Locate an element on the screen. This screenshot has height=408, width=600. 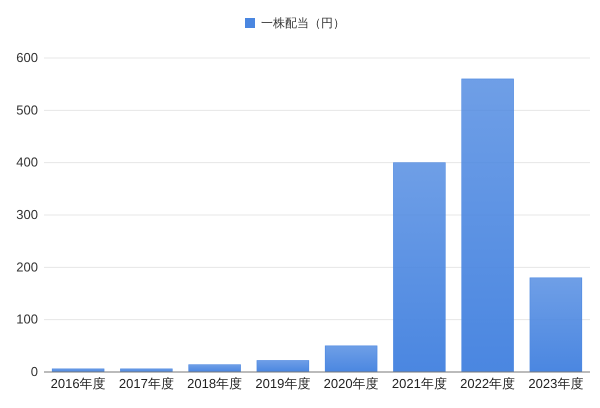
y-tick-label: 200 is located at coordinates (27, 266).